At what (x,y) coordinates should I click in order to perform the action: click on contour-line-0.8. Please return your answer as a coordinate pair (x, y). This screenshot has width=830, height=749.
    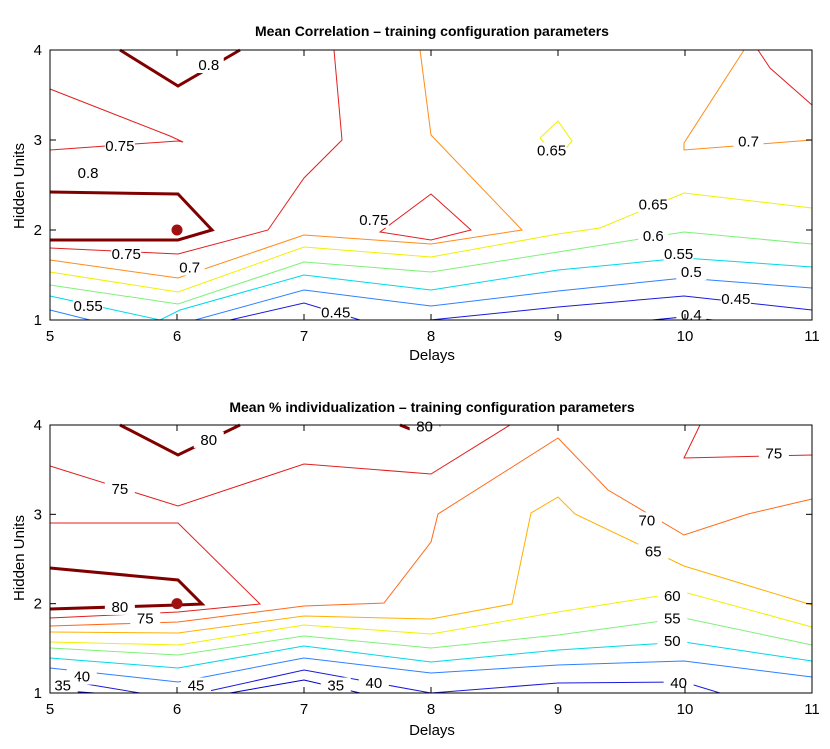
    Looking at the image, I should click on (145, 145).